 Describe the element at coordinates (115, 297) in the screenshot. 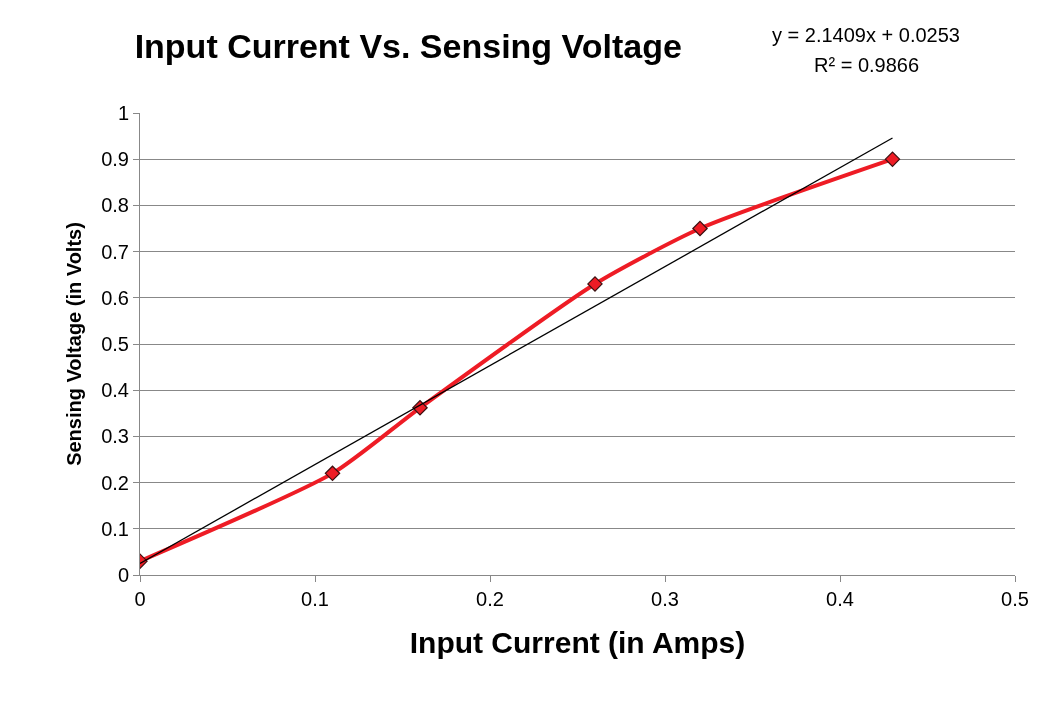

I see `y-tick-label: 0.6` at that location.